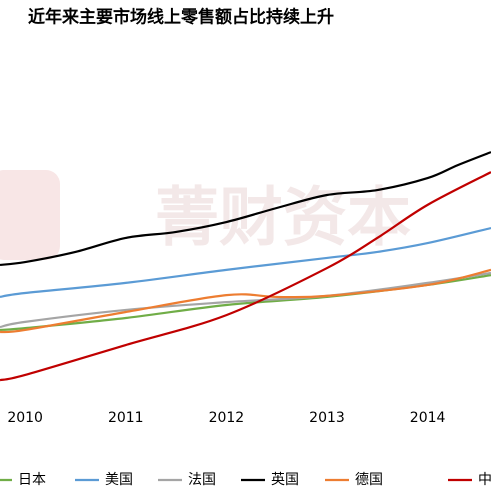 The width and height of the screenshot is (491, 492). I want to click on x-tick-label: 2011, so click(126, 418).